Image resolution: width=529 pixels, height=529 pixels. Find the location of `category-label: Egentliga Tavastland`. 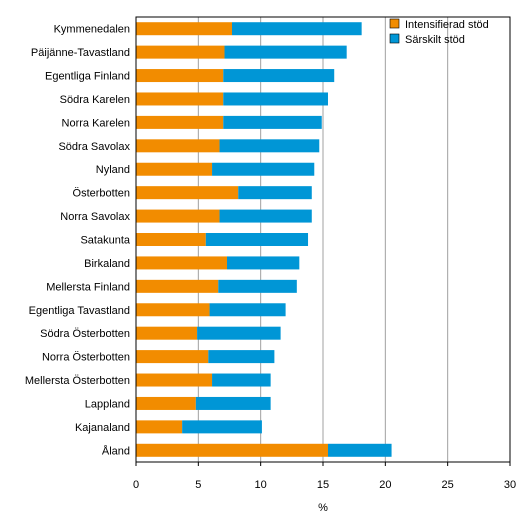

category-label: Egentliga Tavastland is located at coordinates (79, 311).